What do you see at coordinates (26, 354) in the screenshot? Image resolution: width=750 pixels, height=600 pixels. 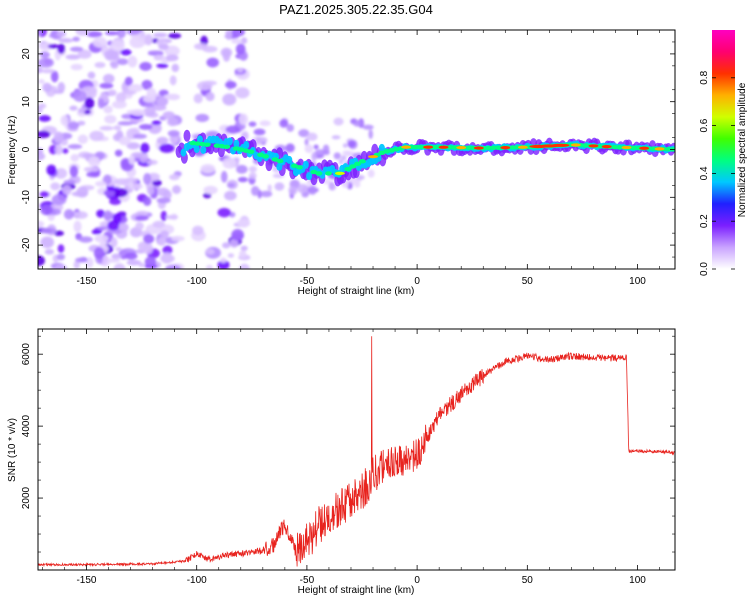 I see `y-tick-label: 6000` at bounding box center [26, 354].